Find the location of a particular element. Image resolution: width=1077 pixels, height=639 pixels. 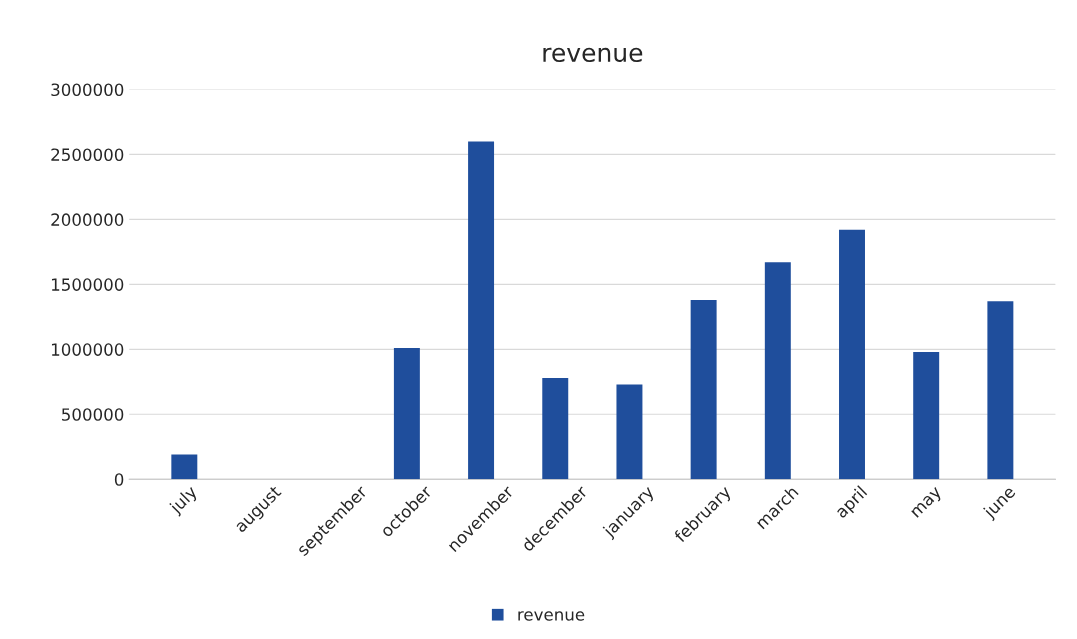

y-tick-label: 1500000 is located at coordinates (87, 284).